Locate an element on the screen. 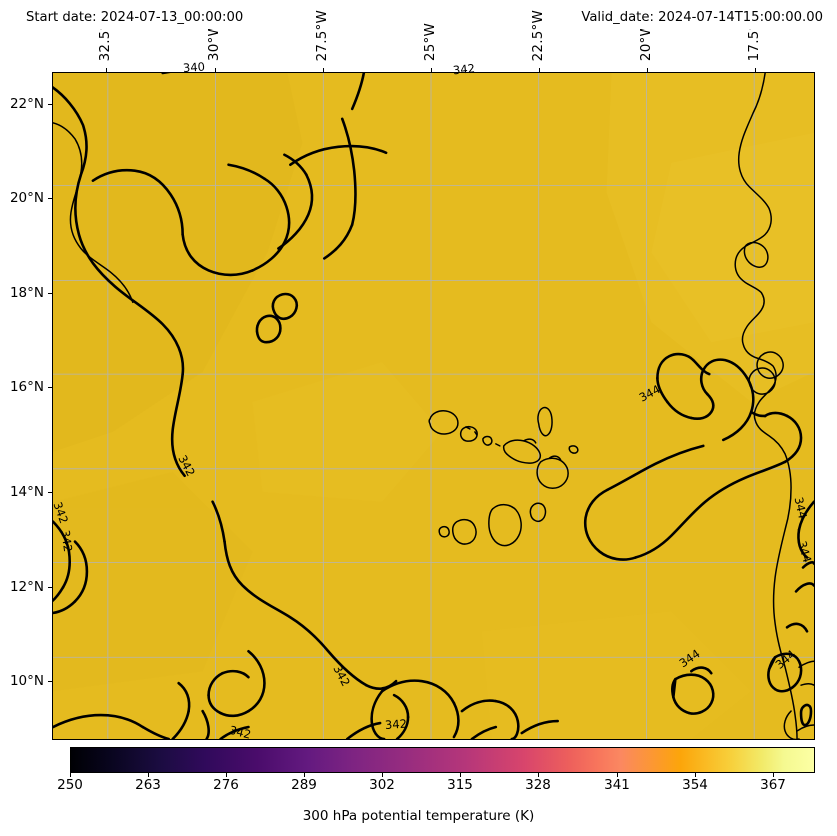 The height and width of the screenshot is (836, 837). colorbar-tick-label-2: 276 is located at coordinates (226, 785).